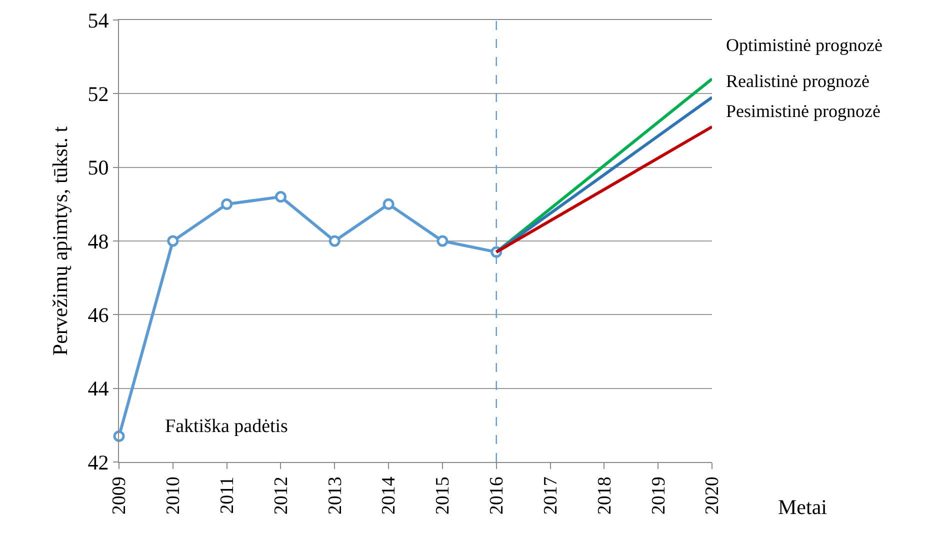 The width and height of the screenshot is (935, 534). I want to click on series-label: Optimistinė prognozė, so click(804, 45).